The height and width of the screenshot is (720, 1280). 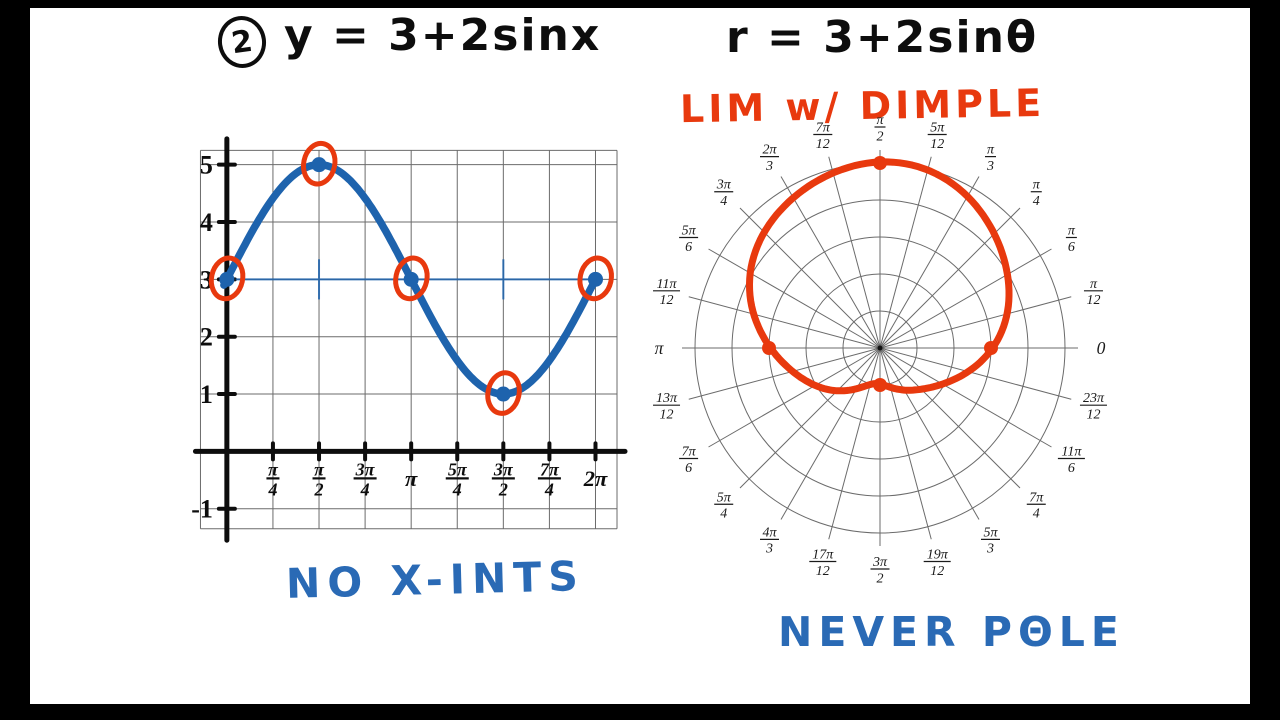 What do you see at coordinates (882, 37) in the screenshot?
I see `polar-equation: r = 3+2sinθ` at bounding box center [882, 37].